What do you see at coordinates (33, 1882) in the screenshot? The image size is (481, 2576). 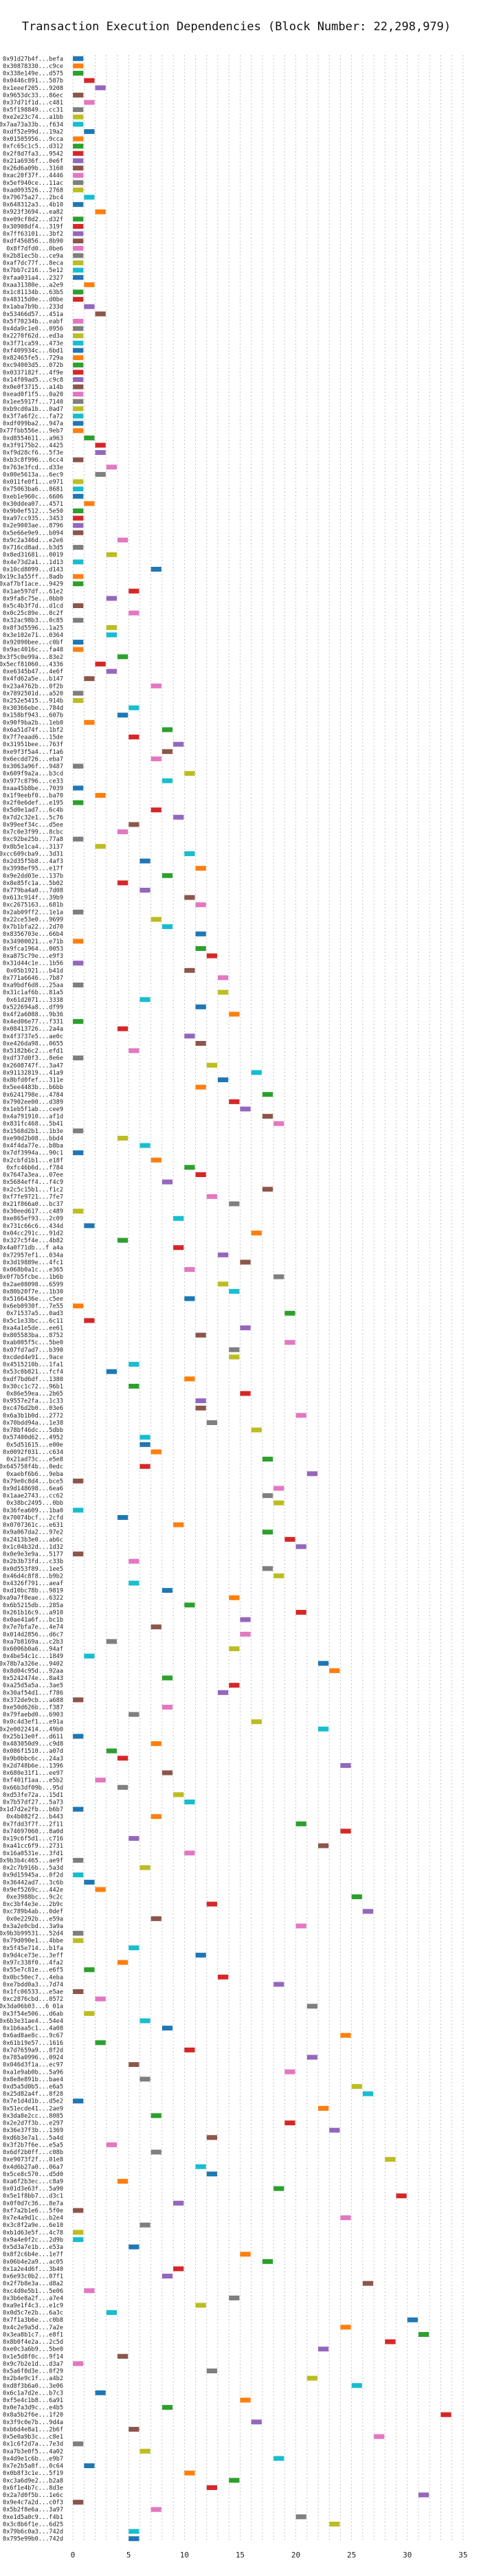 I see `y-tick-label: 0x36442ad7...3c6b` at bounding box center [33, 1882].